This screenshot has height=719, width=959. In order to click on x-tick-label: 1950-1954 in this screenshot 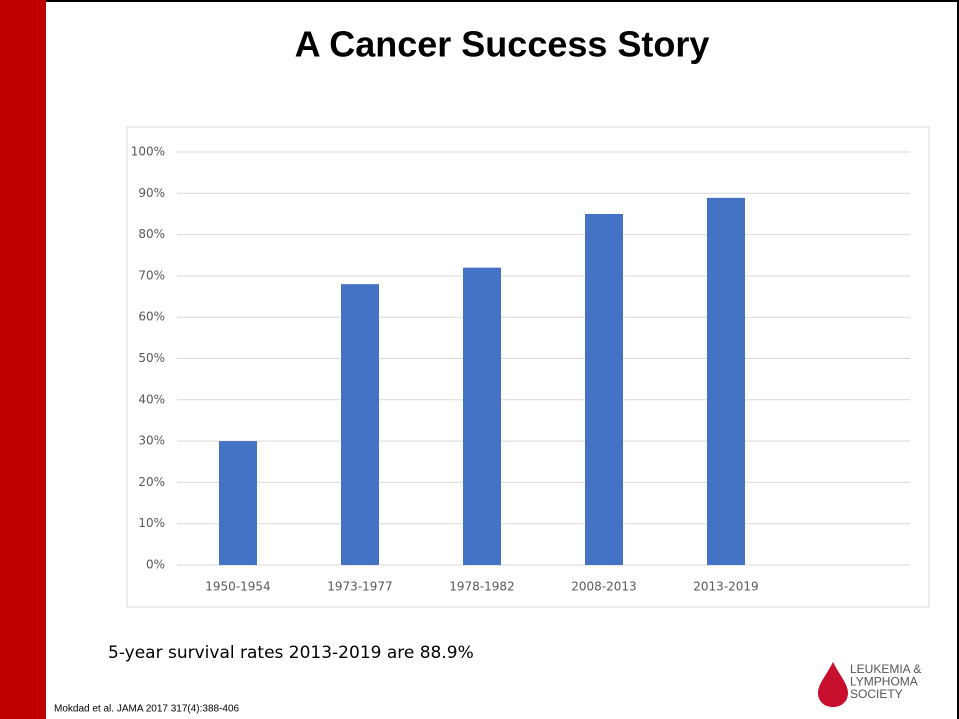, I will do `click(237, 587)`.